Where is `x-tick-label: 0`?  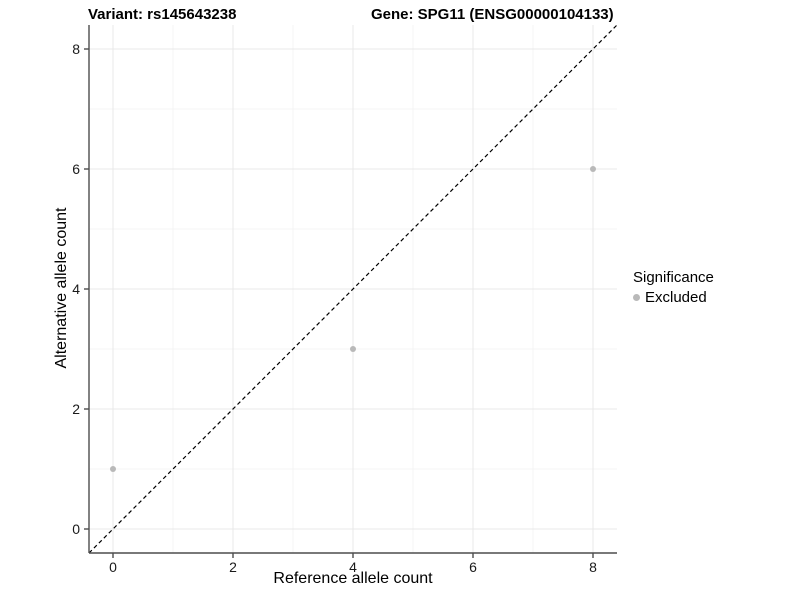
x-tick-label: 0 is located at coordinates (113, 567).